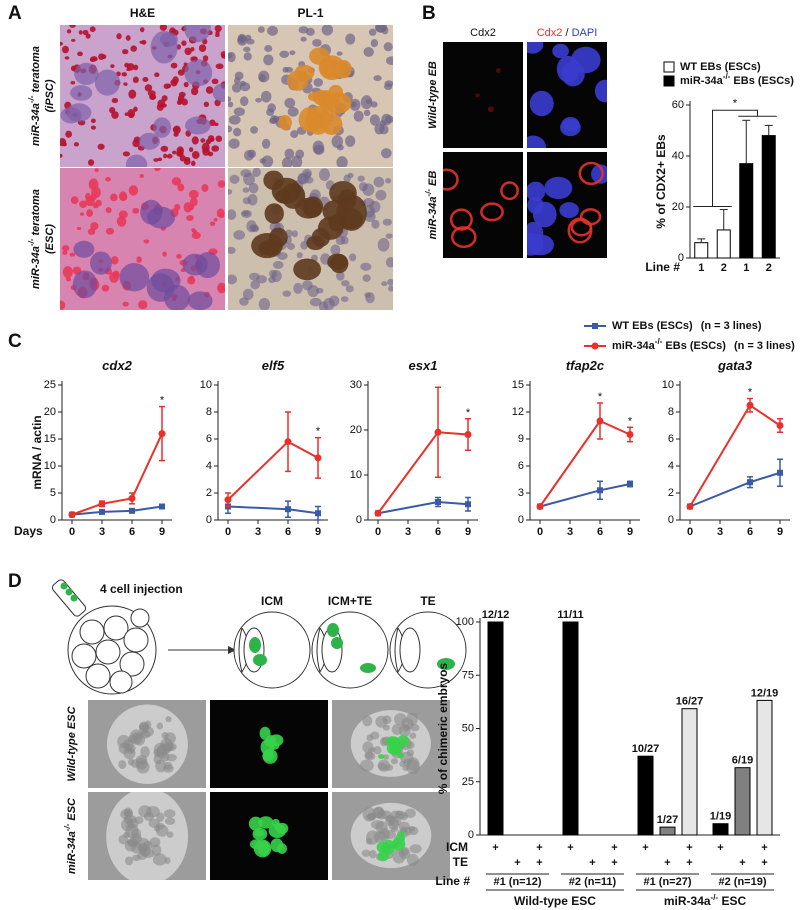 The width and height of the screenshot is (800, 910). Describe the element at coordinates (567, 33) in the screenshot. I see `column-header: Cdx2 / DAPI` at that location.